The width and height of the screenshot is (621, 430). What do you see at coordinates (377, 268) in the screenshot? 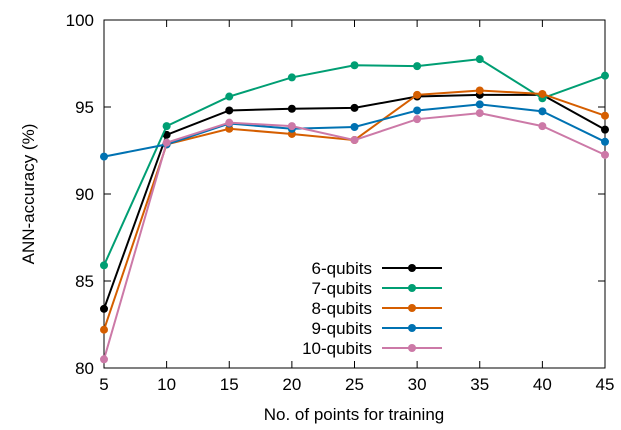
I see `legend-item: 6-qubits` at bounding box center [377, 268].